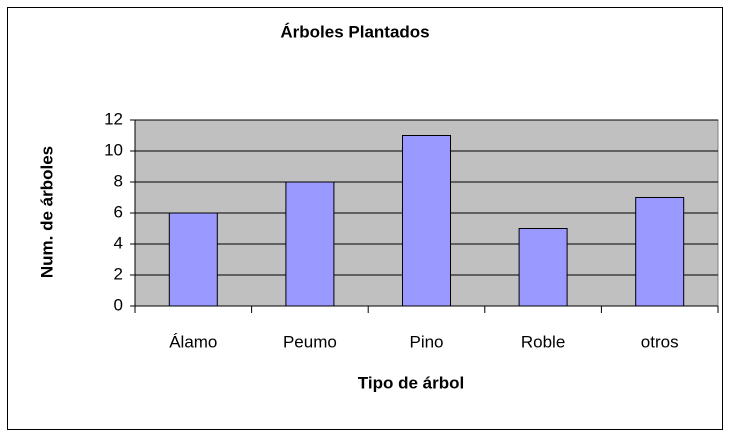 The height and width of the screenshot is (442, 730). I want to click on x-tick-label: otros, so click(660, 341).